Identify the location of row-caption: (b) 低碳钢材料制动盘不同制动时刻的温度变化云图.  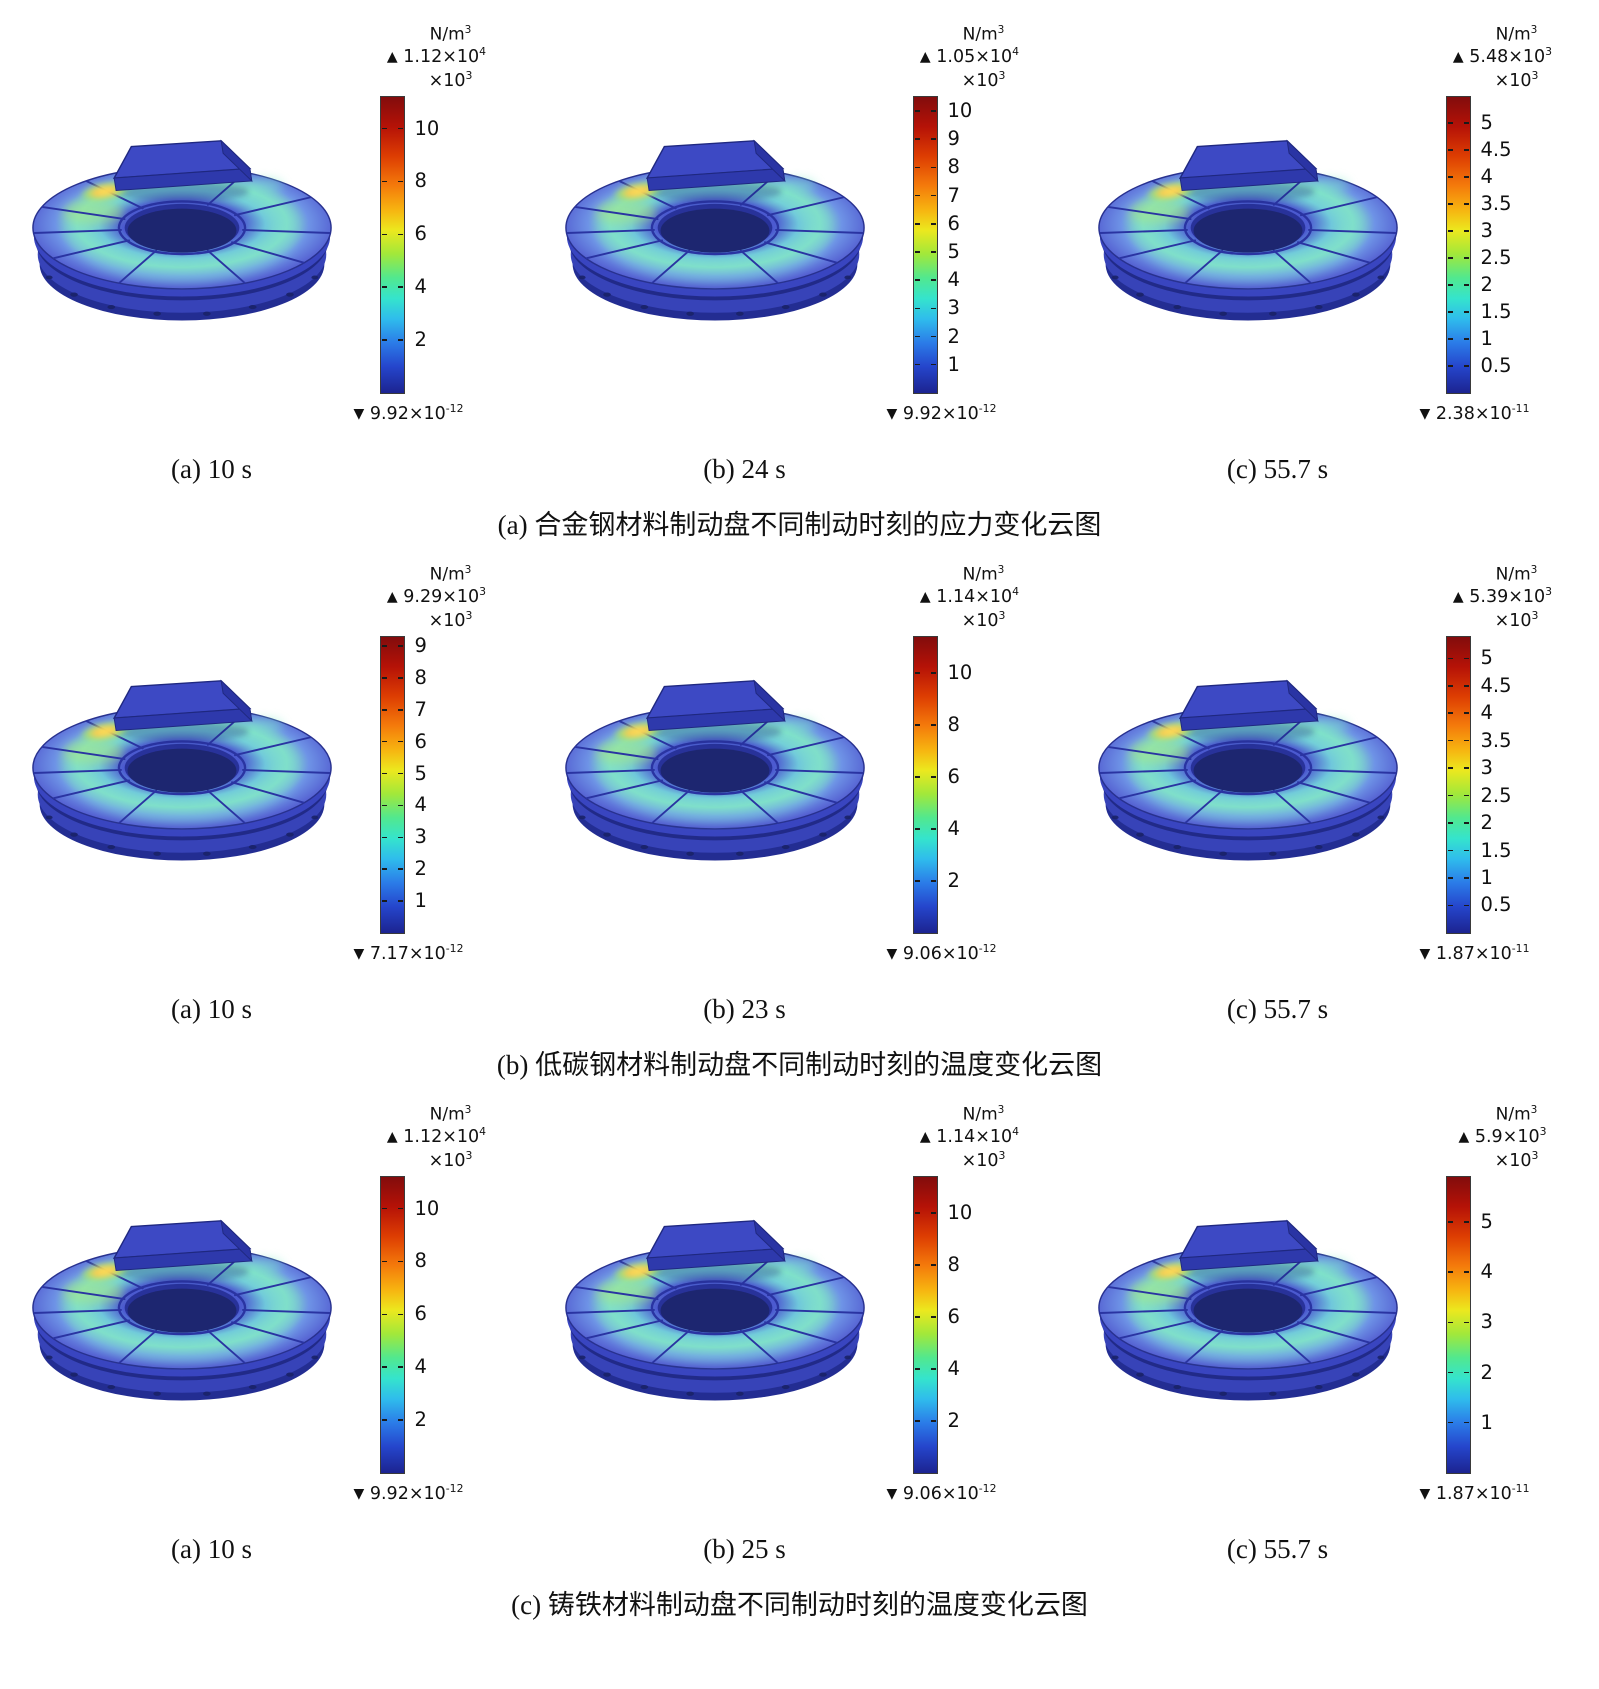
(799, 1065).